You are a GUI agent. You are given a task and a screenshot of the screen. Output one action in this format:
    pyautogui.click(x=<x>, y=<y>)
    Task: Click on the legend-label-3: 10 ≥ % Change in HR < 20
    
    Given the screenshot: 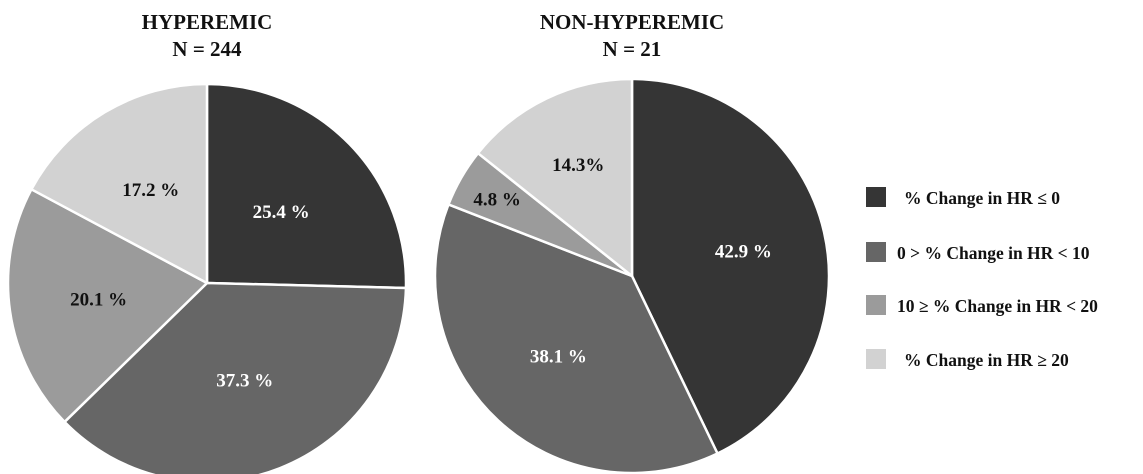 What is the action you would take?
    pyautogui.click(x=997, y=306)
    